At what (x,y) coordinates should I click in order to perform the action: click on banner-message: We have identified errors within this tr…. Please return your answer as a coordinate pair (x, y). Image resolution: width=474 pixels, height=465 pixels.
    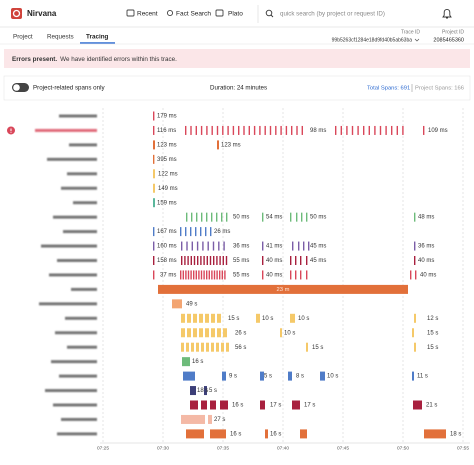
    Looking at the image, I should click on (118, 59).